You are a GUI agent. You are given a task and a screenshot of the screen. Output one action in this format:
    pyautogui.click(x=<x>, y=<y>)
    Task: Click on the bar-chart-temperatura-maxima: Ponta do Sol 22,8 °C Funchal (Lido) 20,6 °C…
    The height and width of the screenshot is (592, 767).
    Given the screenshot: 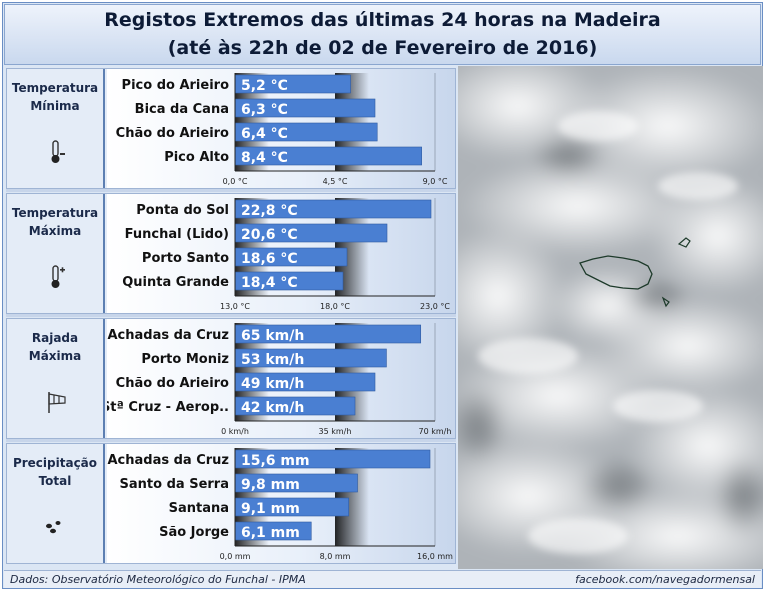 What is the action you would take?
    pyautogui.click(x=286, y=254)
    